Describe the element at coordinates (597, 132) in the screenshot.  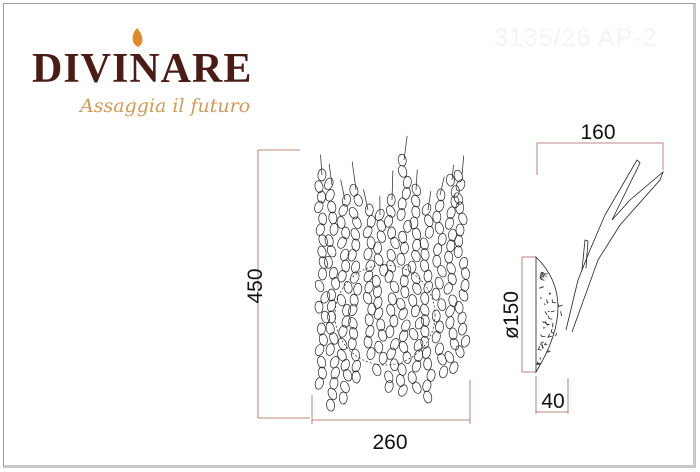
I see `depth-label: 160` at that location.